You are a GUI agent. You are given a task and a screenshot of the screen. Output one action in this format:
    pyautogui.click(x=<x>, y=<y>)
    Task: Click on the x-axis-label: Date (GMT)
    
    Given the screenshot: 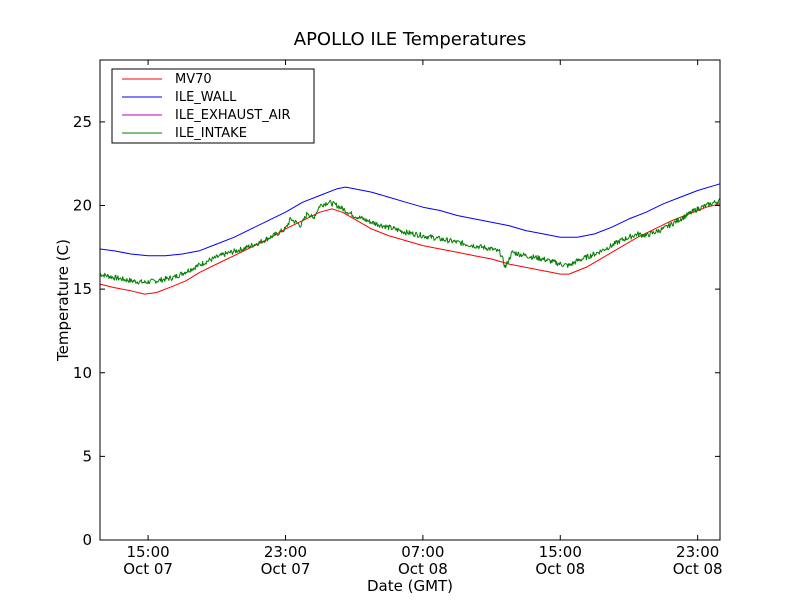 What is the action you would take?
    pyautogui.click(x=410, y=586)
    